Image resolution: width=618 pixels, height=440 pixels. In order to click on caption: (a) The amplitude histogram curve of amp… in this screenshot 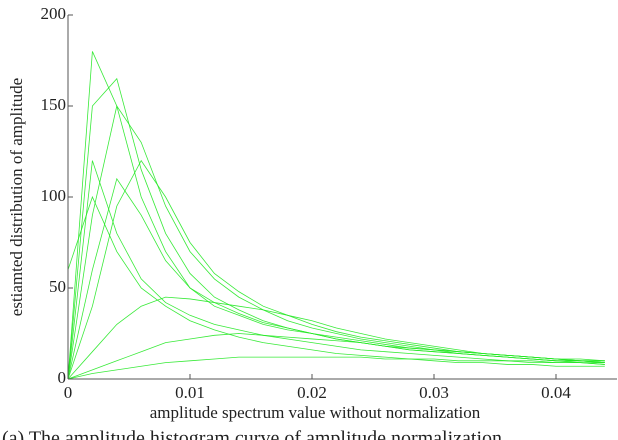, I will do `click(252, 434)`.